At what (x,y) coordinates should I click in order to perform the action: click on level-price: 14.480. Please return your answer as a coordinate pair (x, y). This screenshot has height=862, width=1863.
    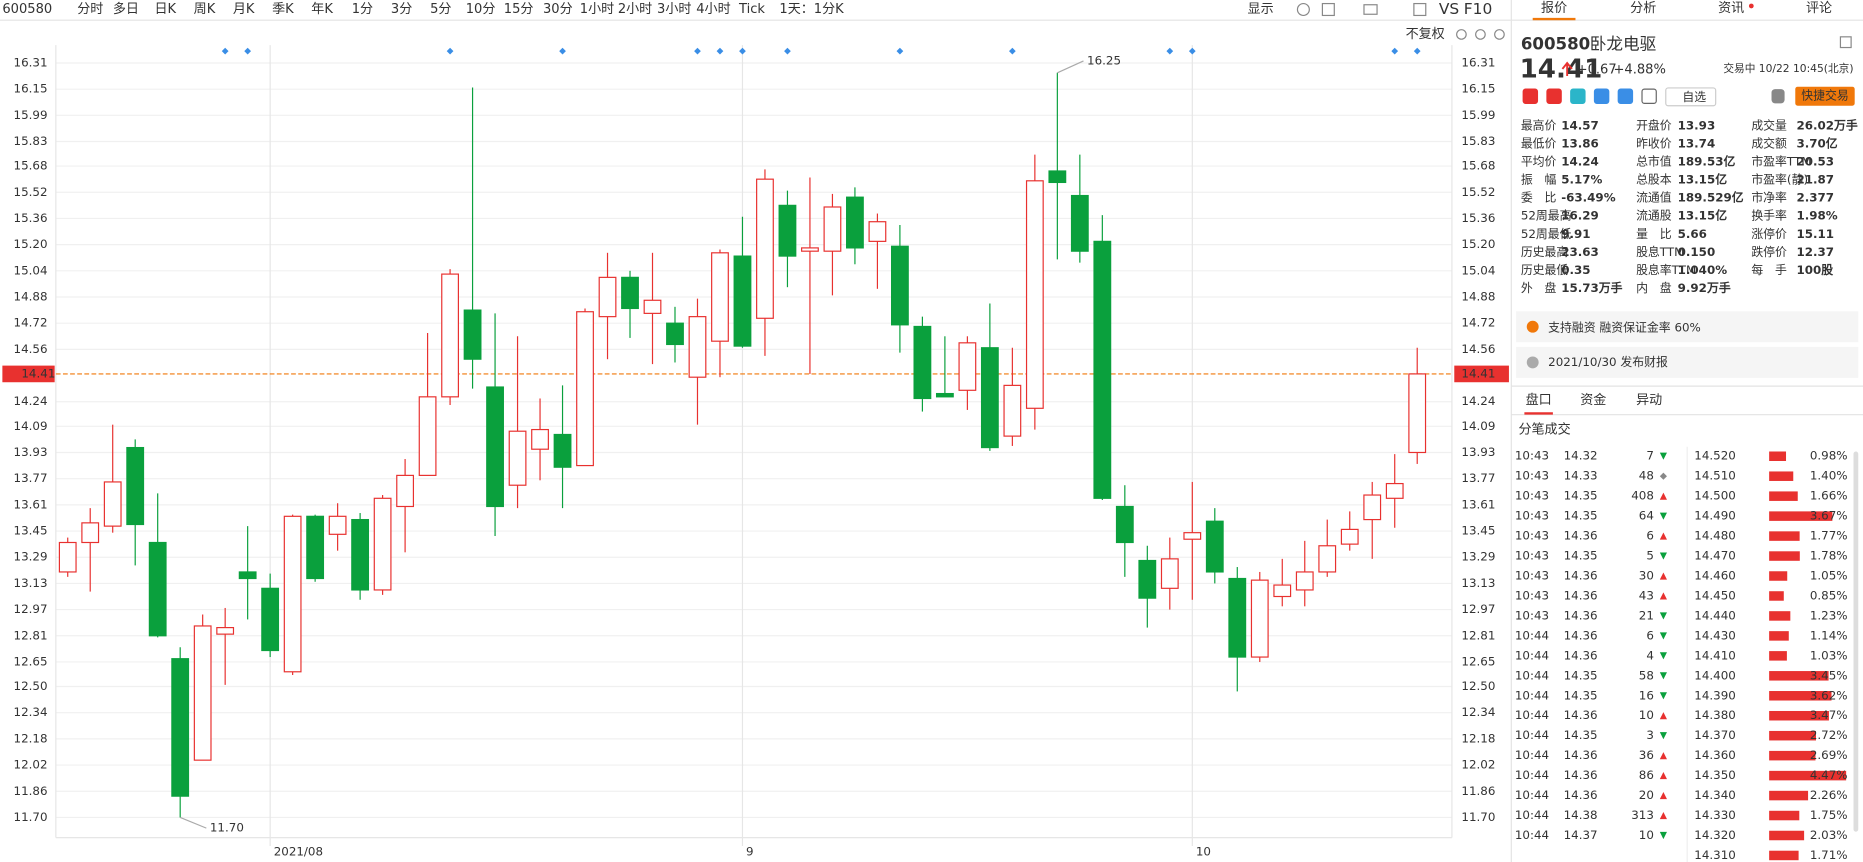
    Looking at the image, I should click on (1715, 536).